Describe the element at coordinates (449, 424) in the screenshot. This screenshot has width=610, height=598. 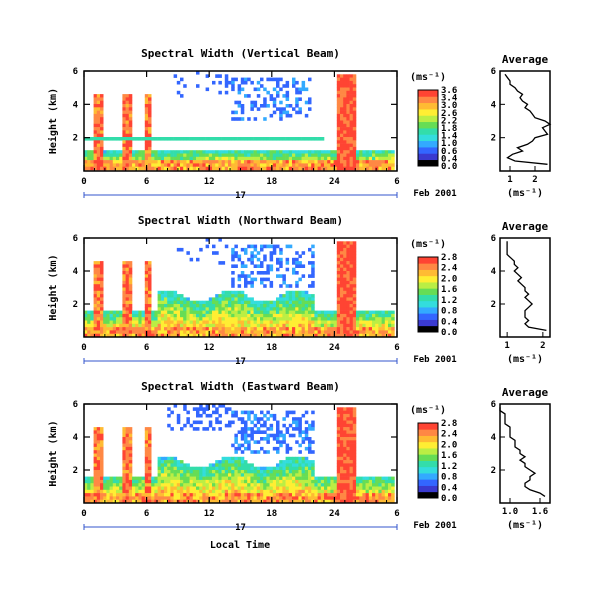
I see `colorbar-tick-2-0: 2.8` at that location.